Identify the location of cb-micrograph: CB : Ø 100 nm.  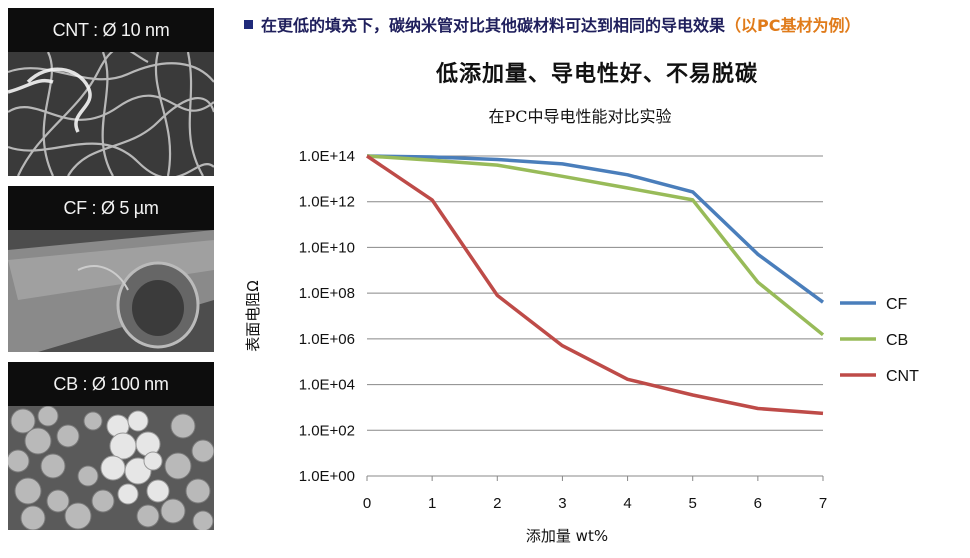
(111, 446).